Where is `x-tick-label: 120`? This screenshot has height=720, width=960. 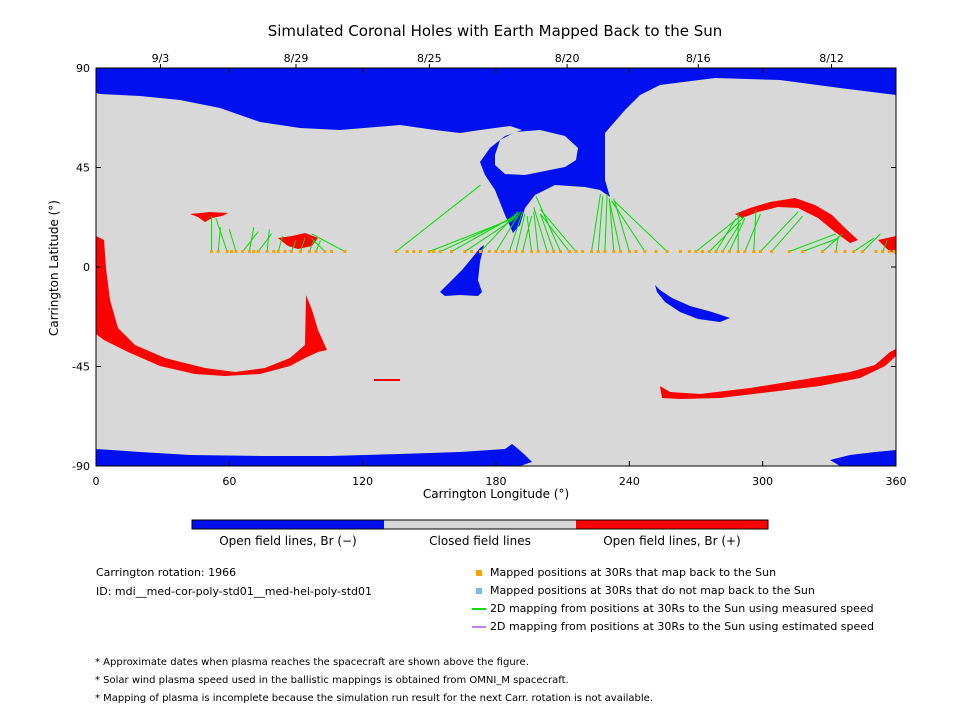 x-tick-label: 120 is located at coordinates (362, 481).